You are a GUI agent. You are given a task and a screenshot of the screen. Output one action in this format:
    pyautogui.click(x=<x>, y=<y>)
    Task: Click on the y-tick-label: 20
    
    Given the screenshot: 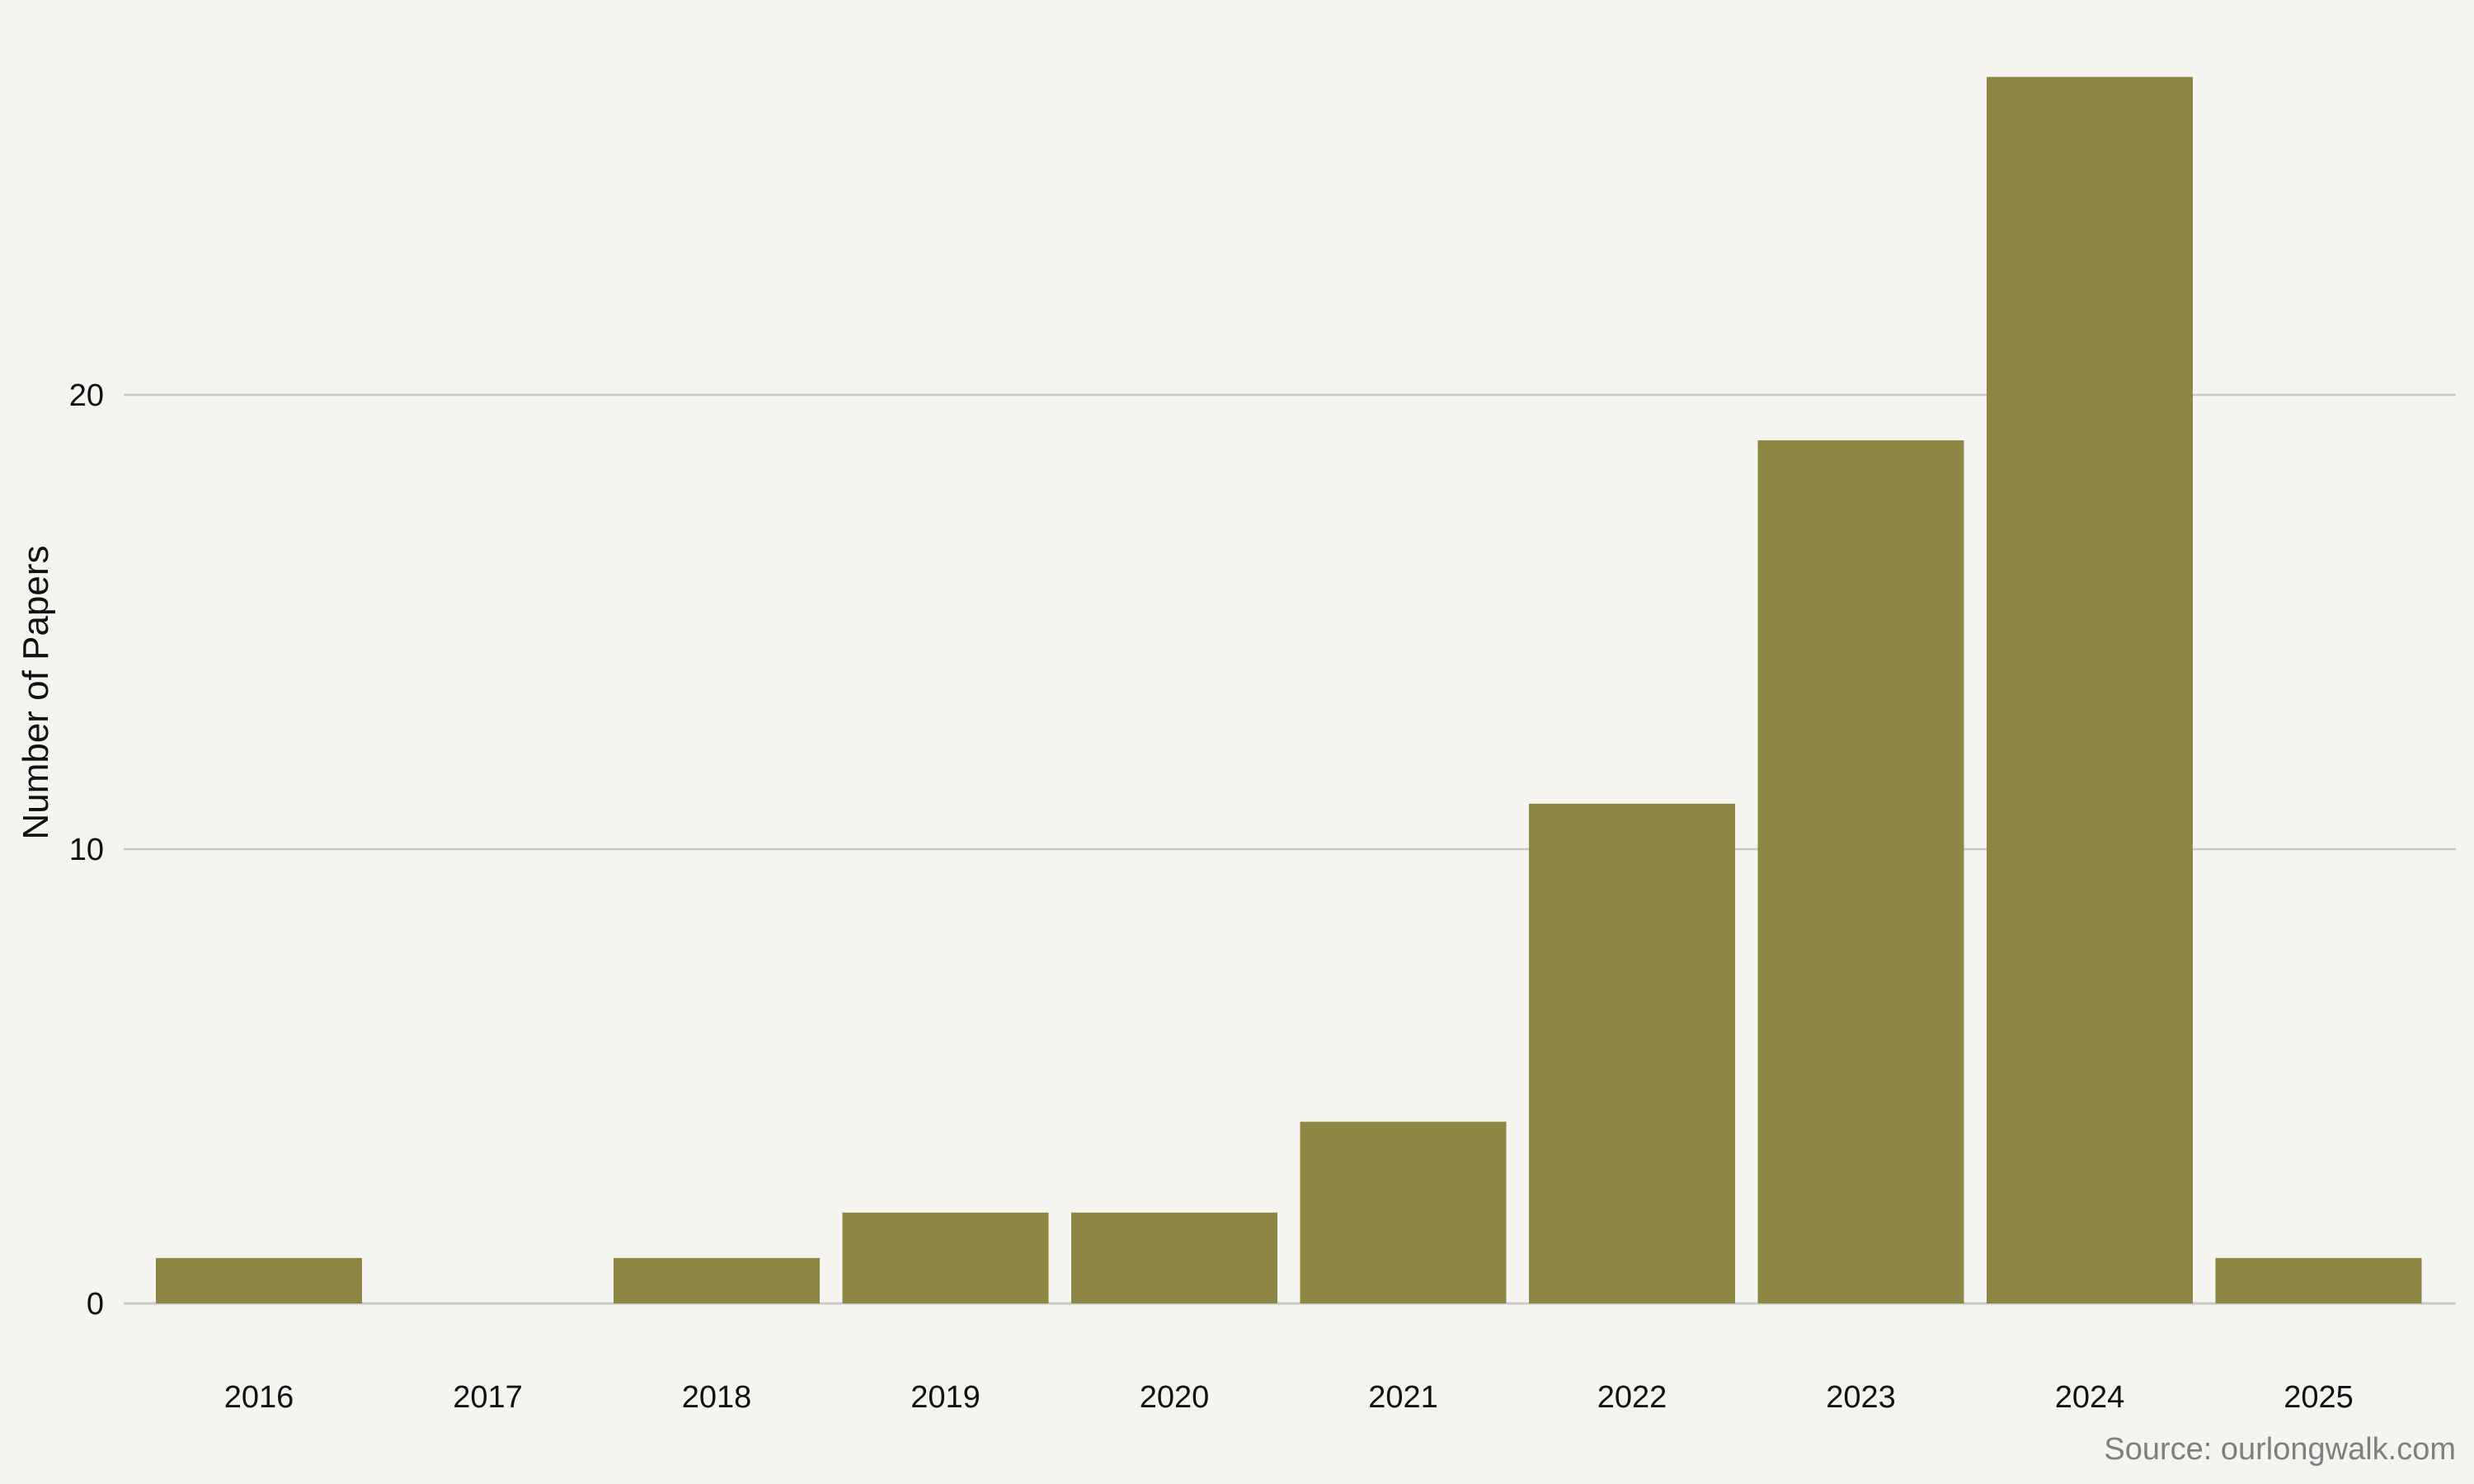 What is the action you would take?
    pyautogui.click(x=86, y=395)
    